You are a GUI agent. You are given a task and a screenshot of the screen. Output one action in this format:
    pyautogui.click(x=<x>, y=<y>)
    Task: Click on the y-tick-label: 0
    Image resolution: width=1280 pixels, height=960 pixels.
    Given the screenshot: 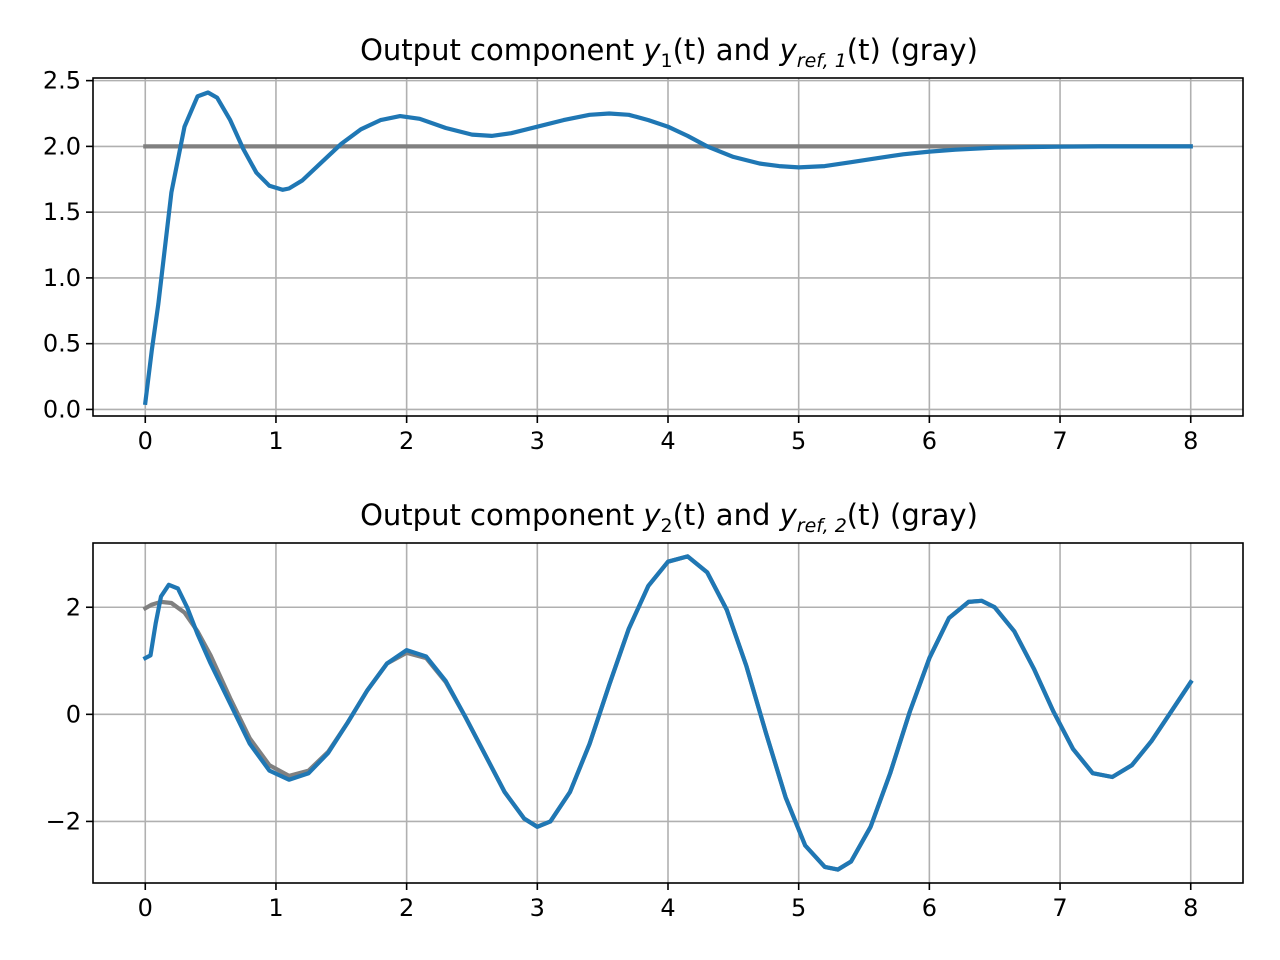 What is the action you would take?
    pyautogui.click(x=73, y=714)
    